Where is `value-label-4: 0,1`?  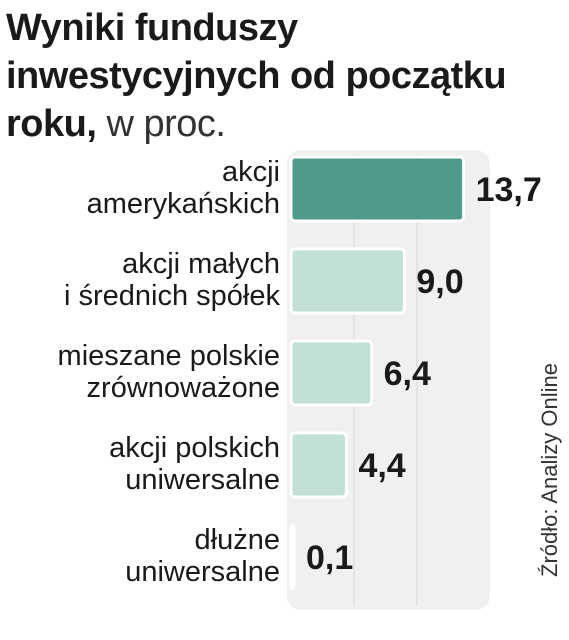 value-label-4: 0,1 is located at coordinates (329, 558).